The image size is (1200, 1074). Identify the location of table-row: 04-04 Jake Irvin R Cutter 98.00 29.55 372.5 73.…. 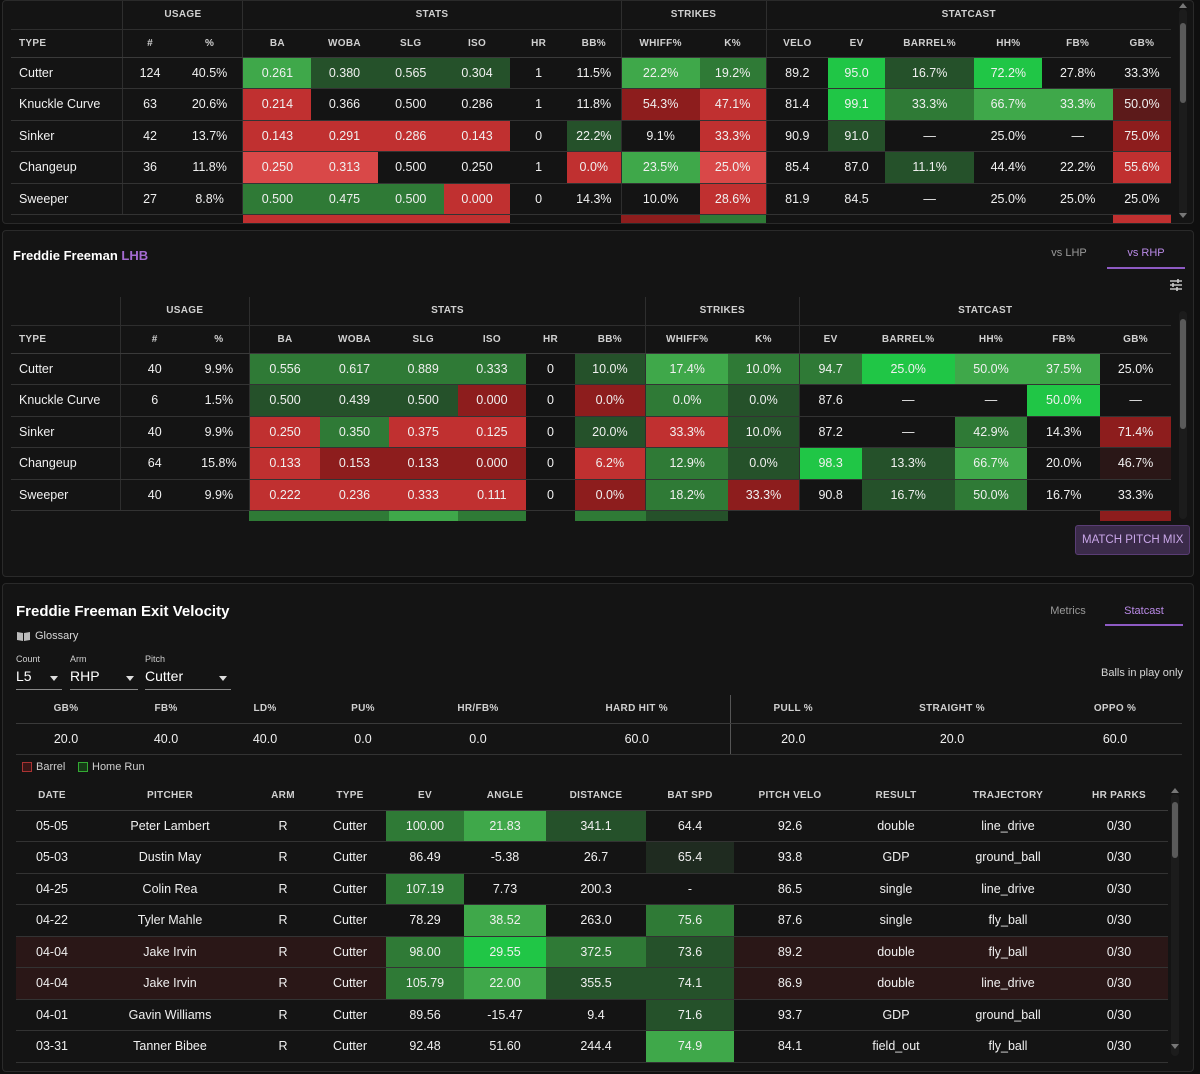
(592, 952).